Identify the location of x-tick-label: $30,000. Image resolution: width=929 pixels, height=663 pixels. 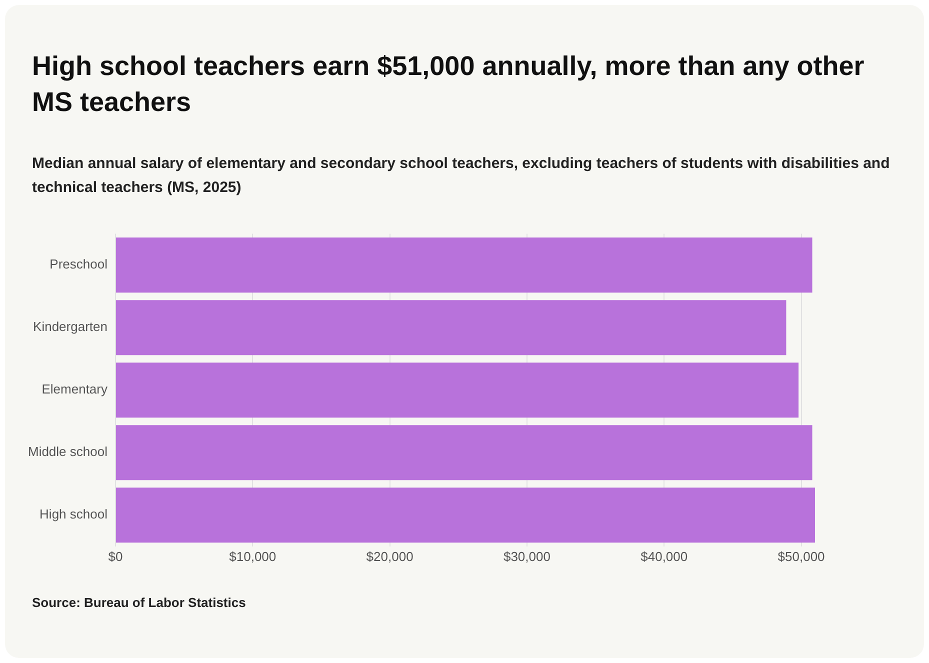
(526, 556).